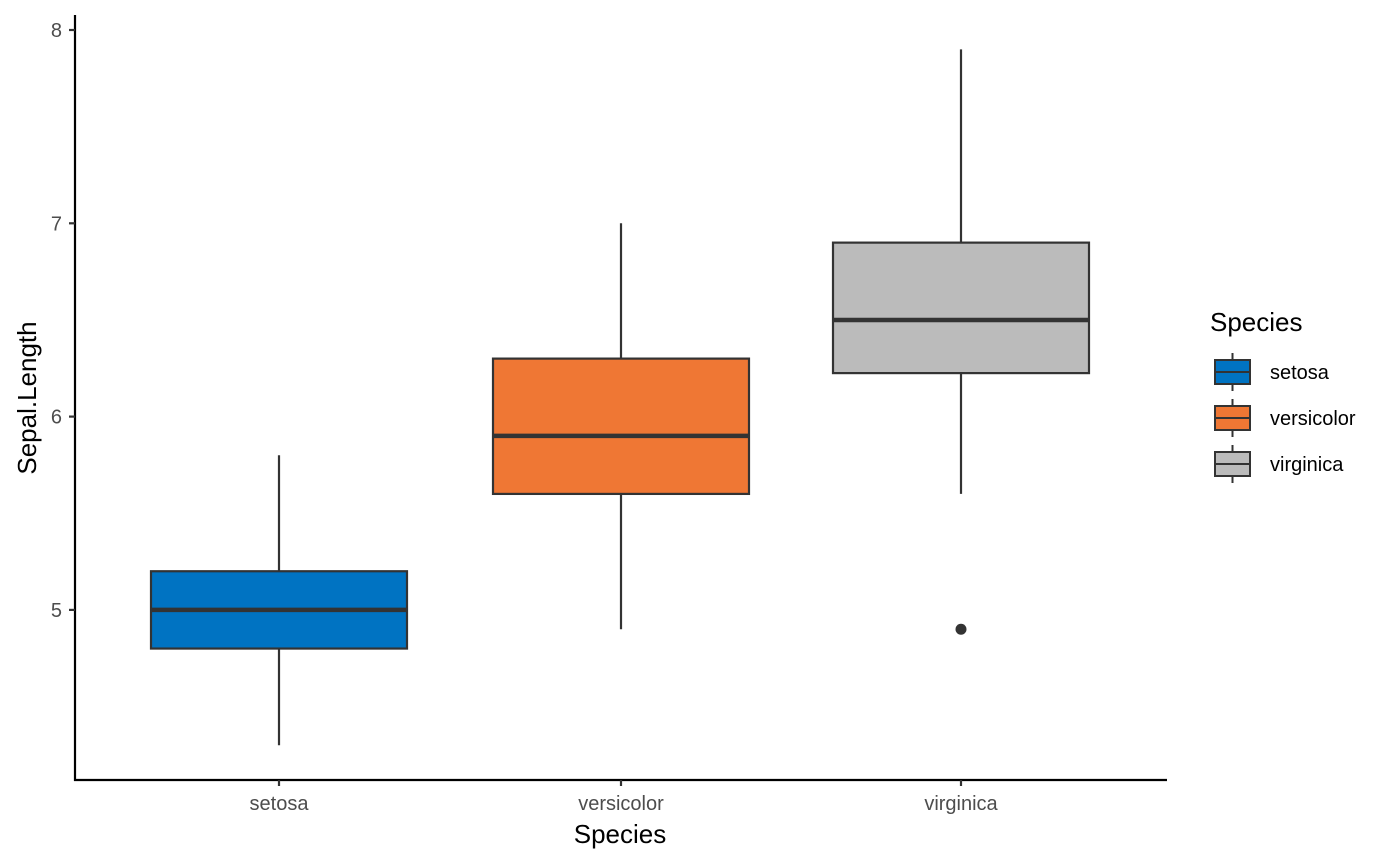  I want to click on legend-label: versicolor, so click(1313, 419).